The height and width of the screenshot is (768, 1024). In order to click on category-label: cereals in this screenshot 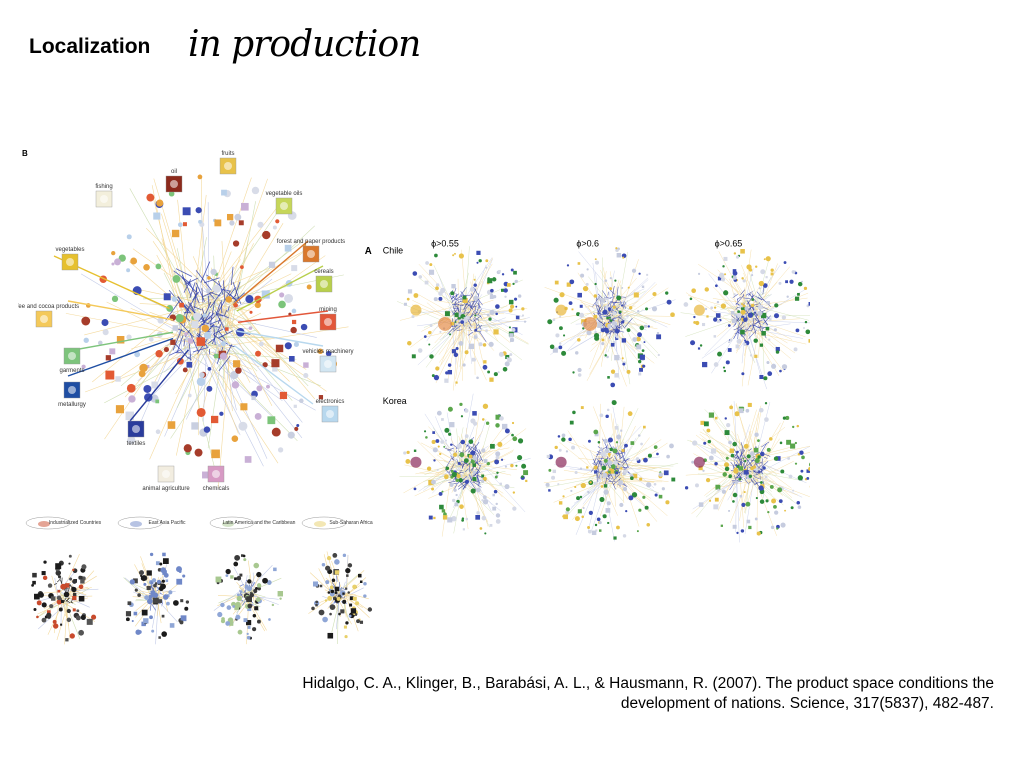, I will do `click(323, 272)`.